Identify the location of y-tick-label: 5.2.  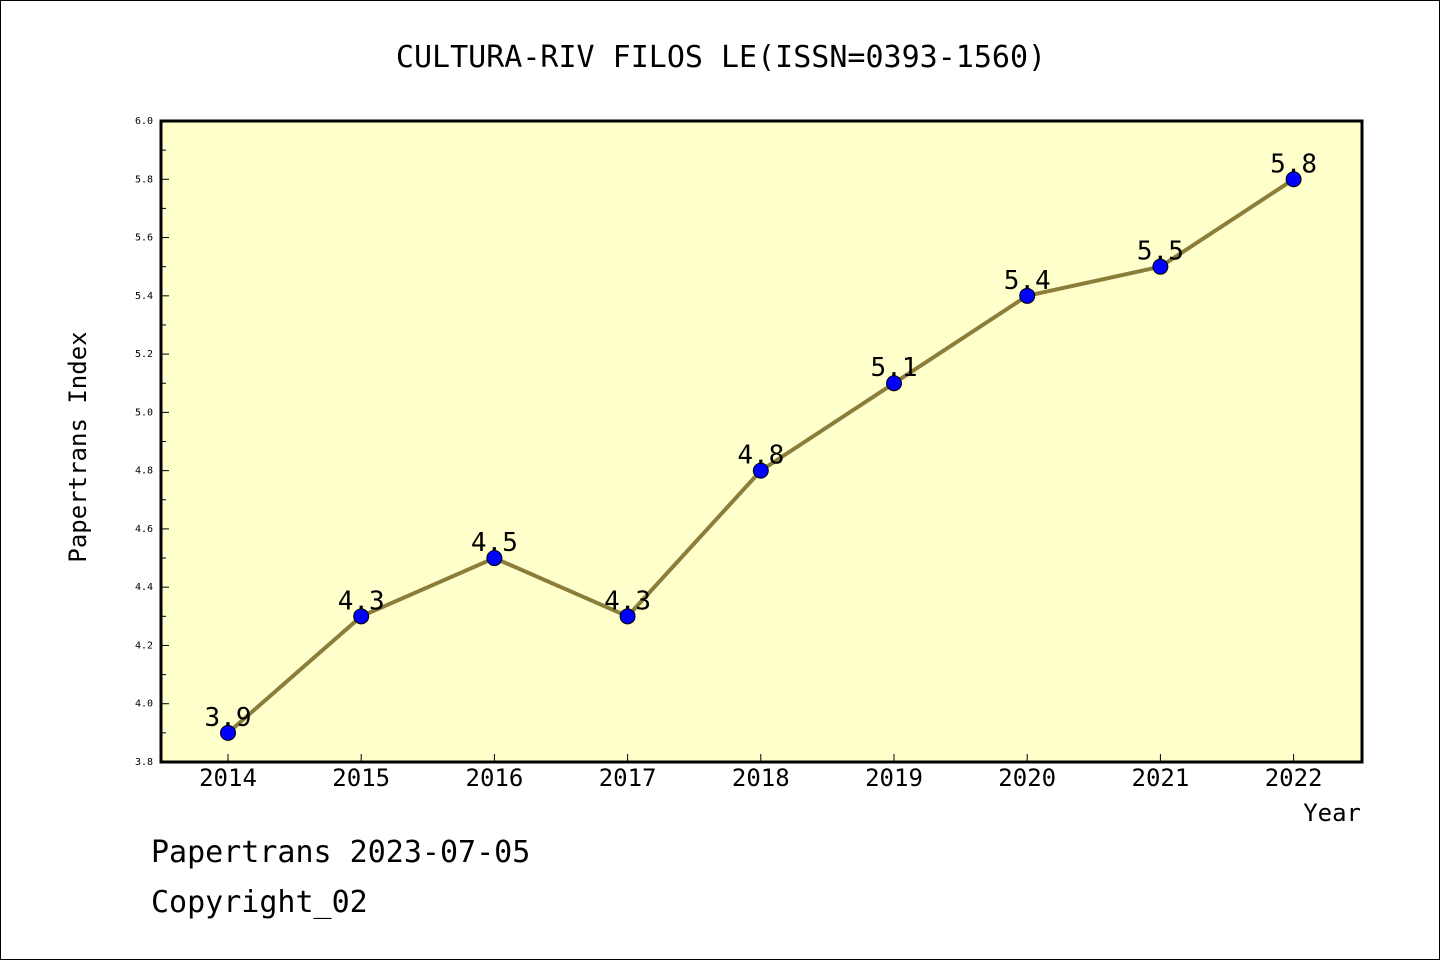
(144, 354).